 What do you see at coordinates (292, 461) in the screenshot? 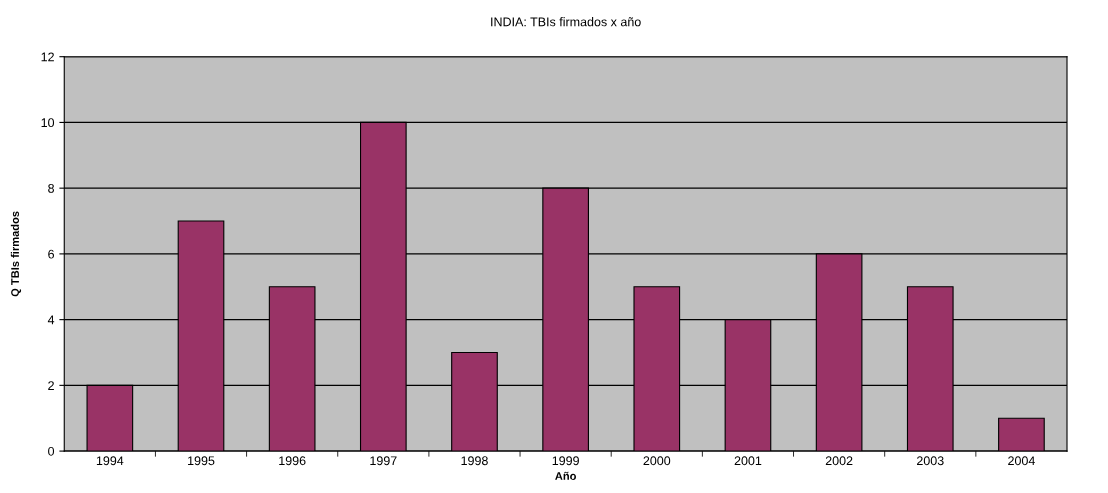
I see `x-tick-label: 1996` at bounding box center [292, 461].